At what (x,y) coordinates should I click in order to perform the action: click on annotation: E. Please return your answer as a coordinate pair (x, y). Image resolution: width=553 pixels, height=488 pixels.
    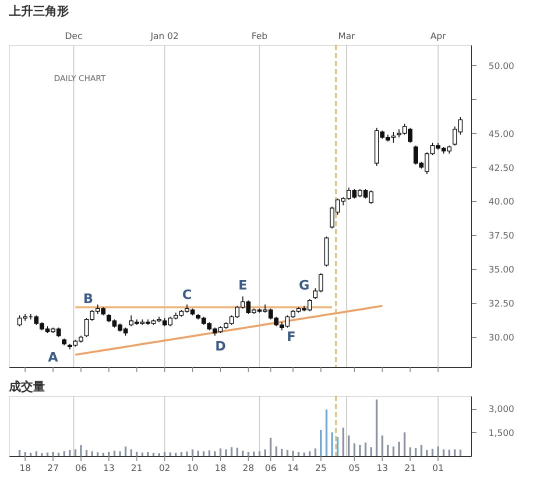
    Looking at the image, I should click on (243, 286).